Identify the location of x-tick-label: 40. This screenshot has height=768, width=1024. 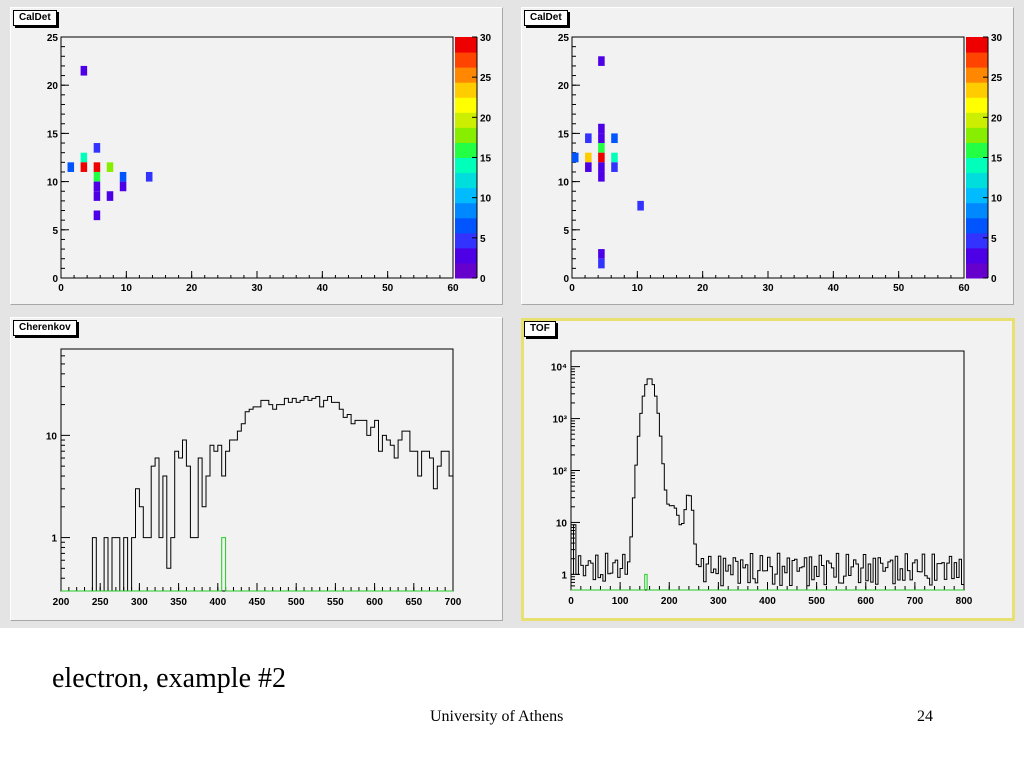
(834, 288).